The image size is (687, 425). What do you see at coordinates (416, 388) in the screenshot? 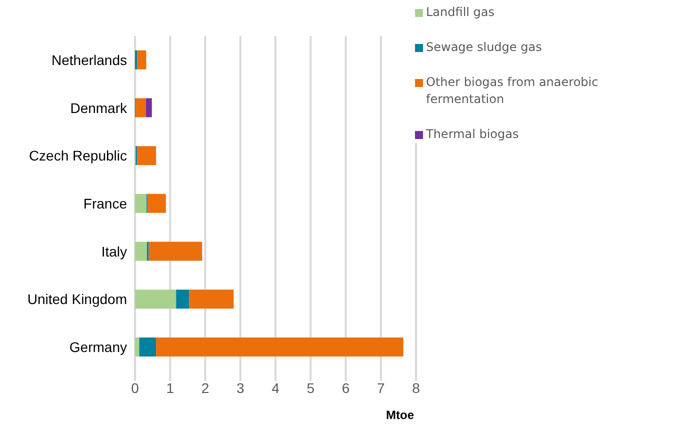
I see `x-tick-label: 8` at bounding box center [416, 388].